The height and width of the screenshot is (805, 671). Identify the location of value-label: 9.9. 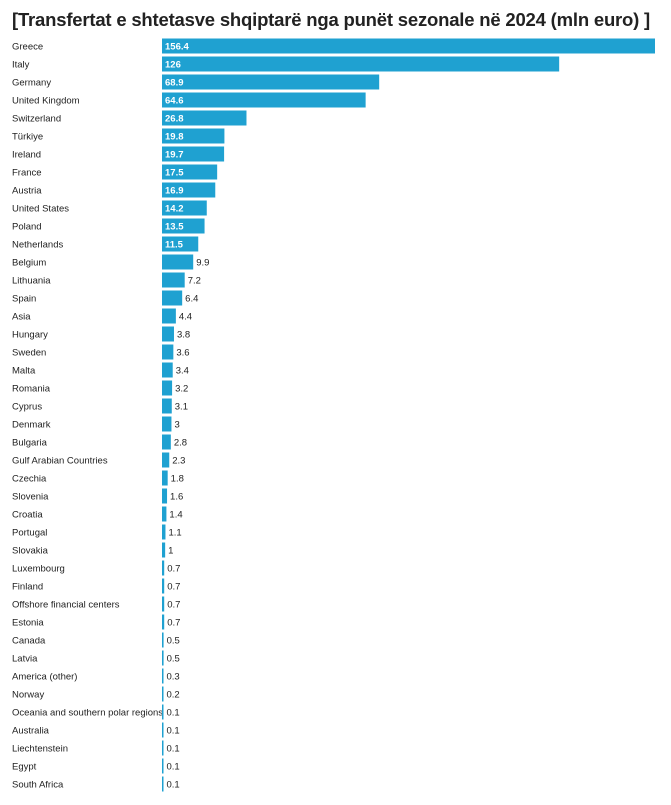
(202, 263).